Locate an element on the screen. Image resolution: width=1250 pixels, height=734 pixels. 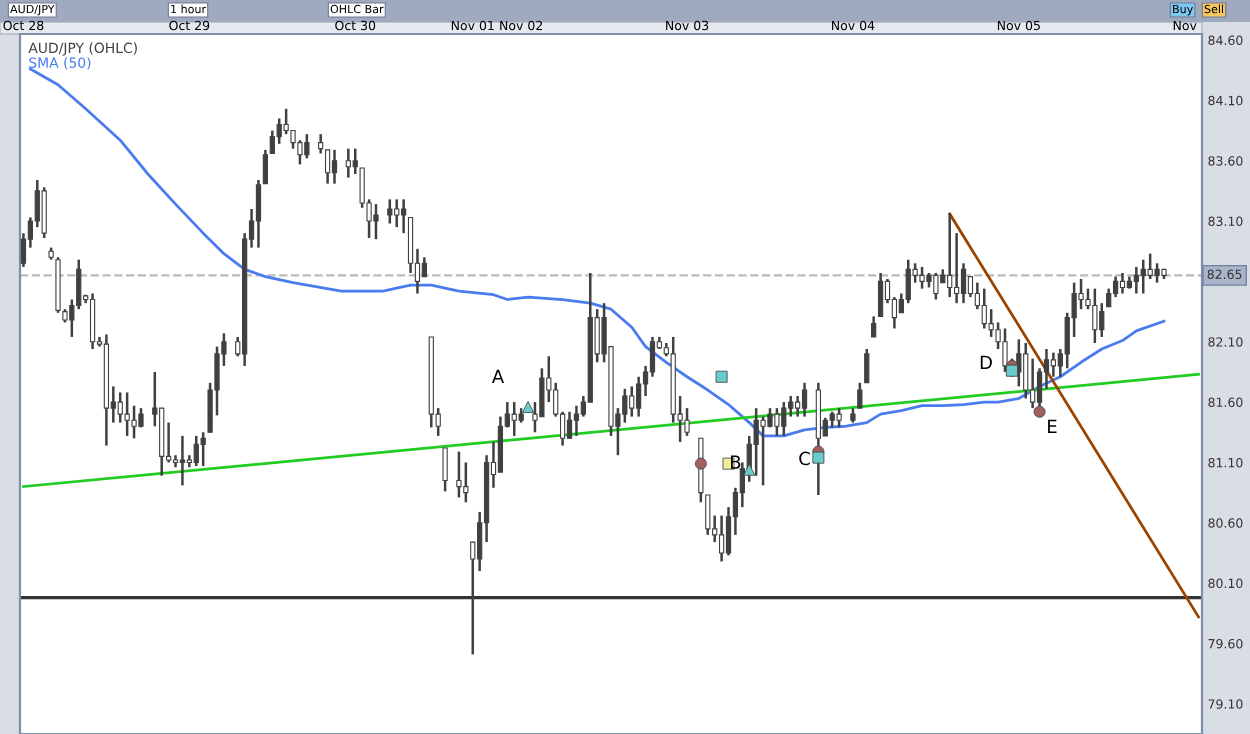
annotation: B is located at coordinates (736, 462).